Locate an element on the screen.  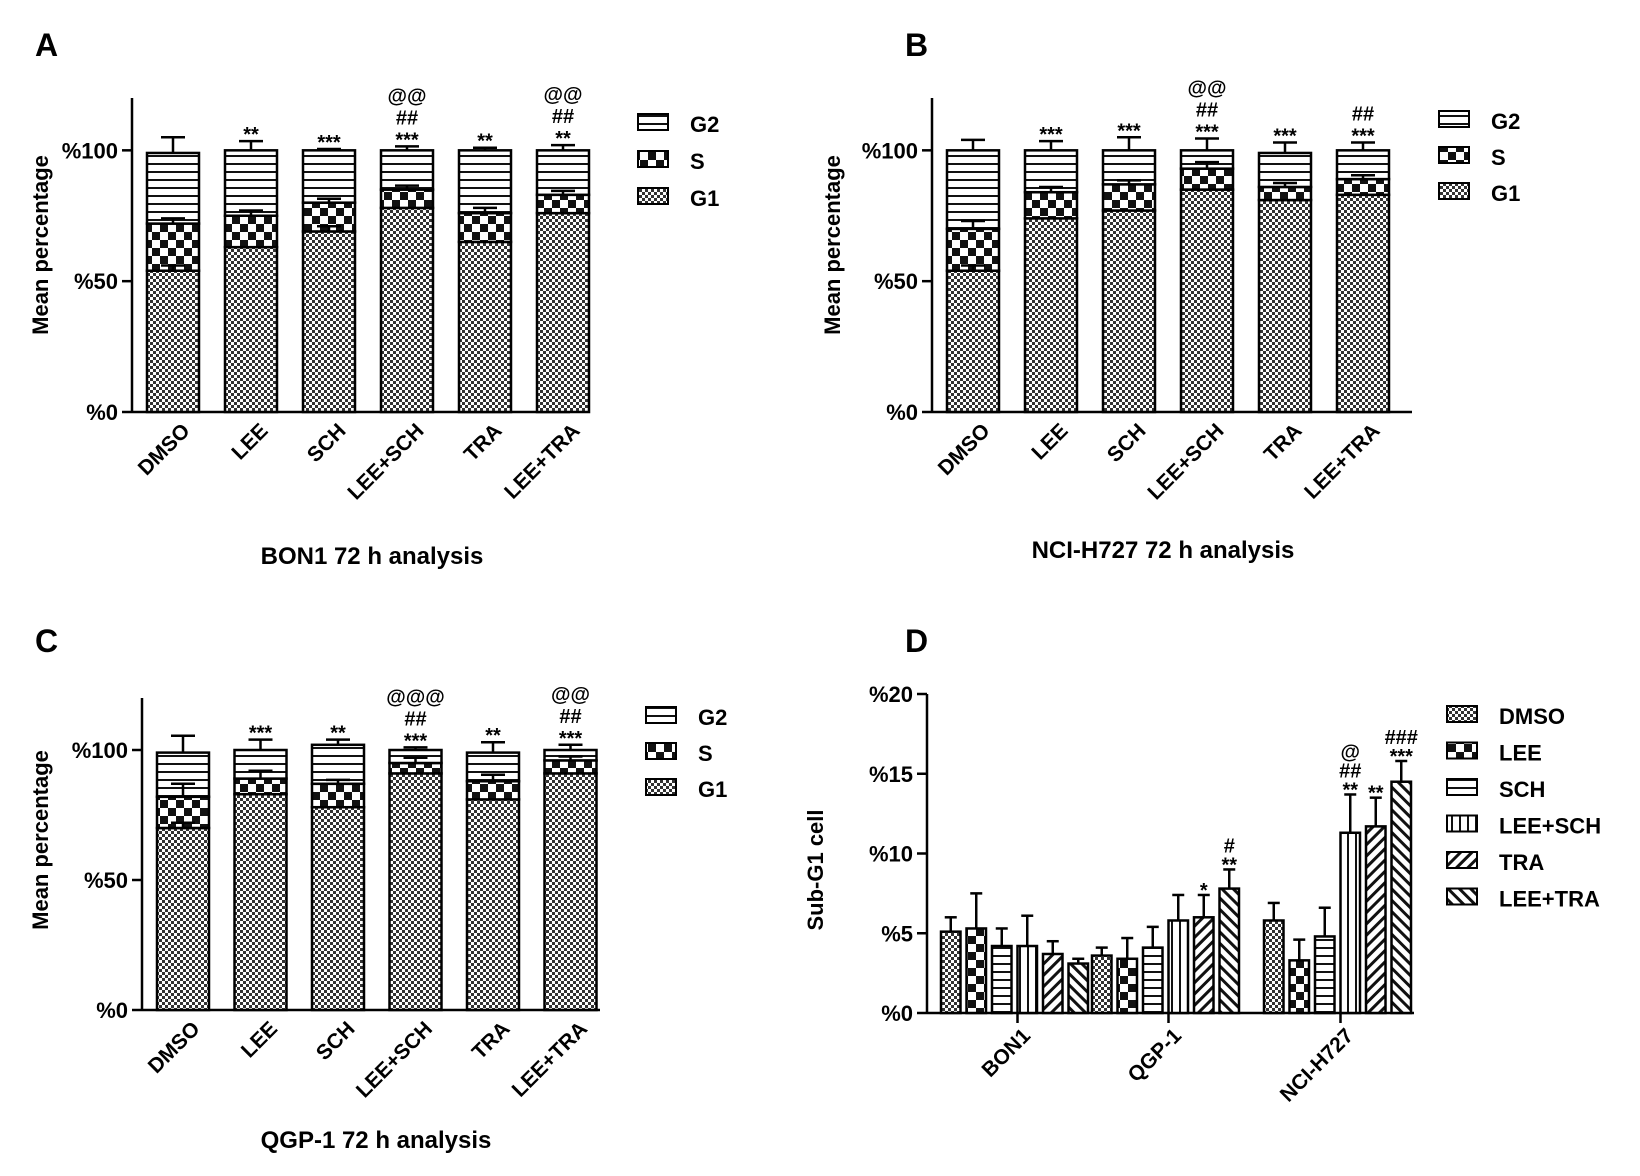
x-tick-label: NCI-H727 is located at coordinates (1317, 1065).